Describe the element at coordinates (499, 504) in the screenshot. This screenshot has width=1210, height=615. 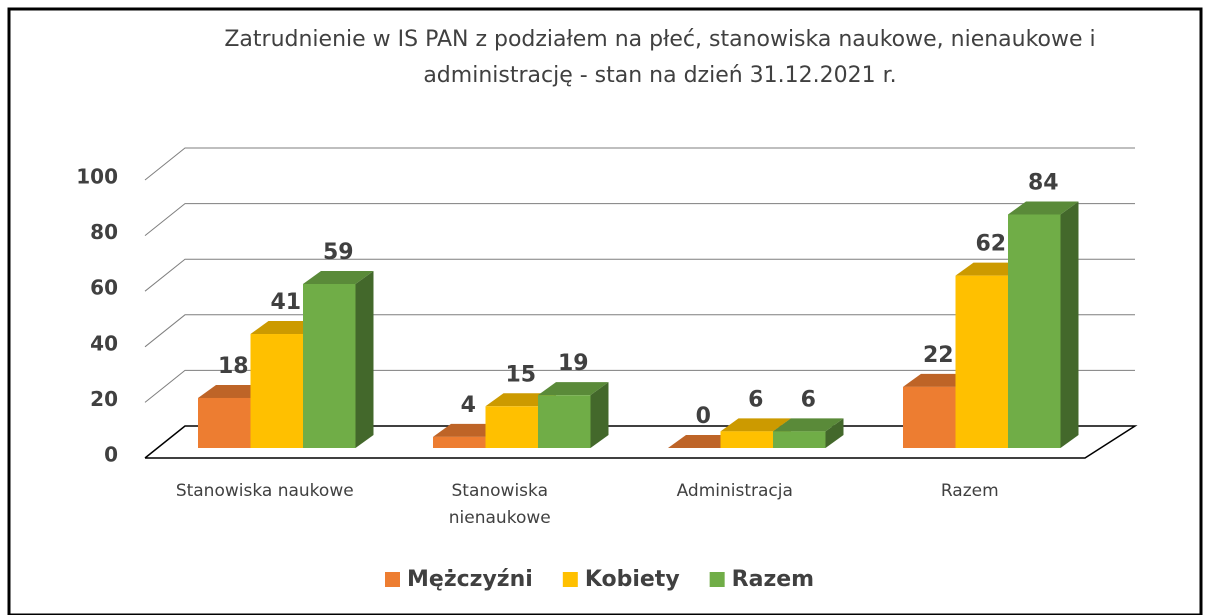
I see `x-tick-label: Stanowiska nienaukowe` at that location.